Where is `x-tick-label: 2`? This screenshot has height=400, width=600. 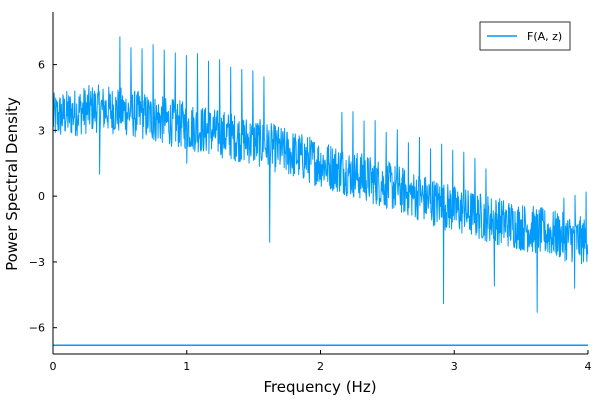 x-tick-label: 2 is located at coordinates (320, 366).